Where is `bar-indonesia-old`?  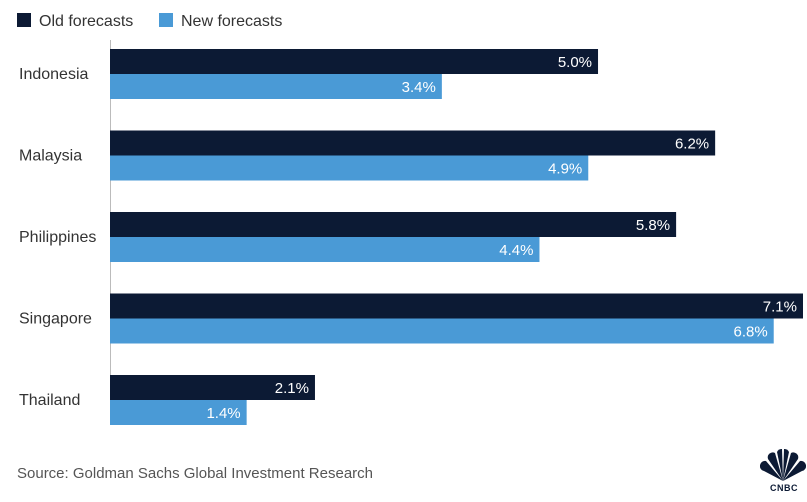 bar-indonesia-old is located at coordinates (354, 61).